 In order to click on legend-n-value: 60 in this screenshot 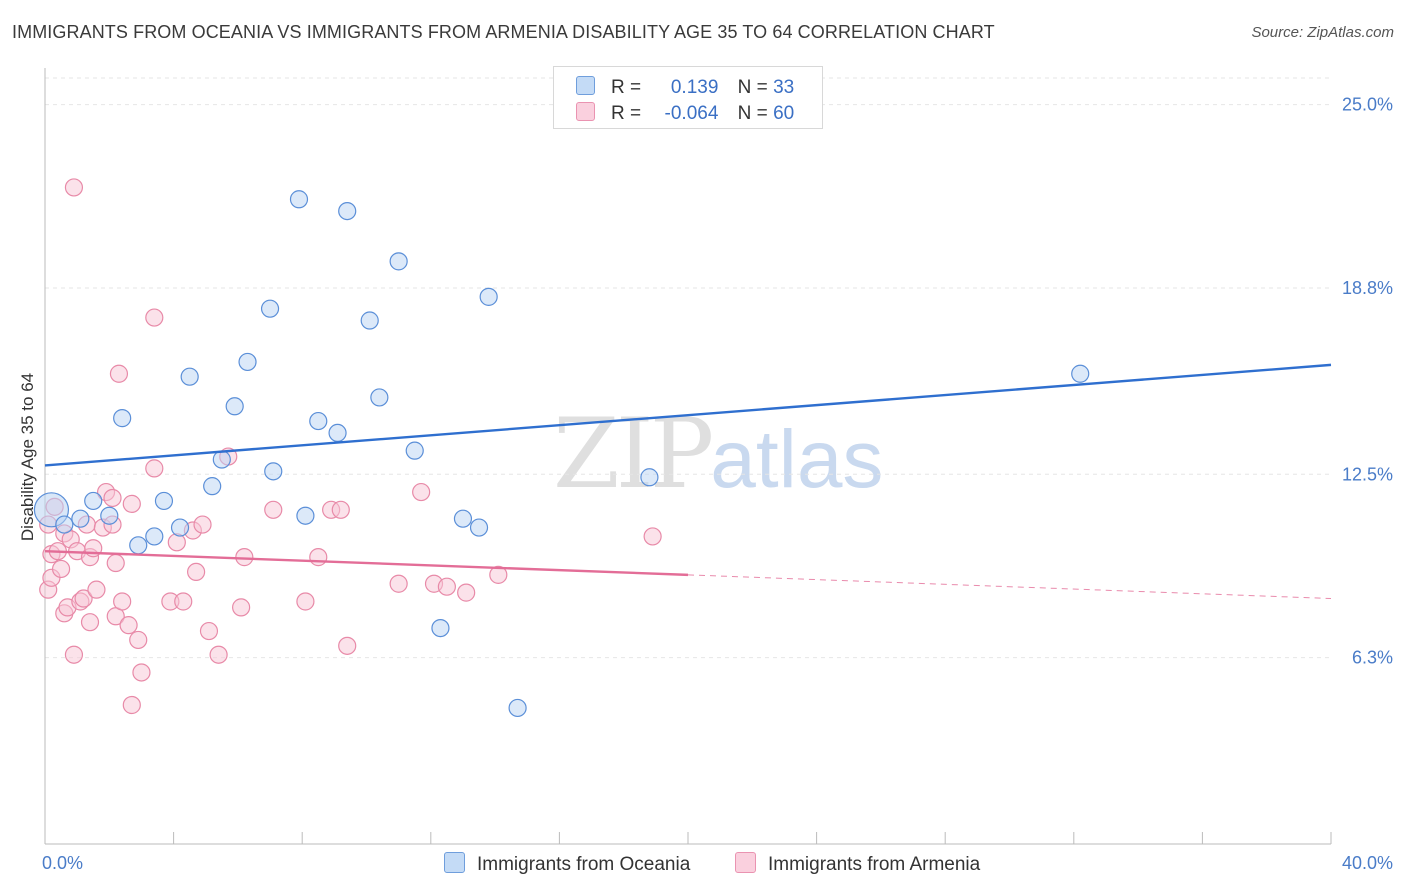, I will do `click(784, 113)`.